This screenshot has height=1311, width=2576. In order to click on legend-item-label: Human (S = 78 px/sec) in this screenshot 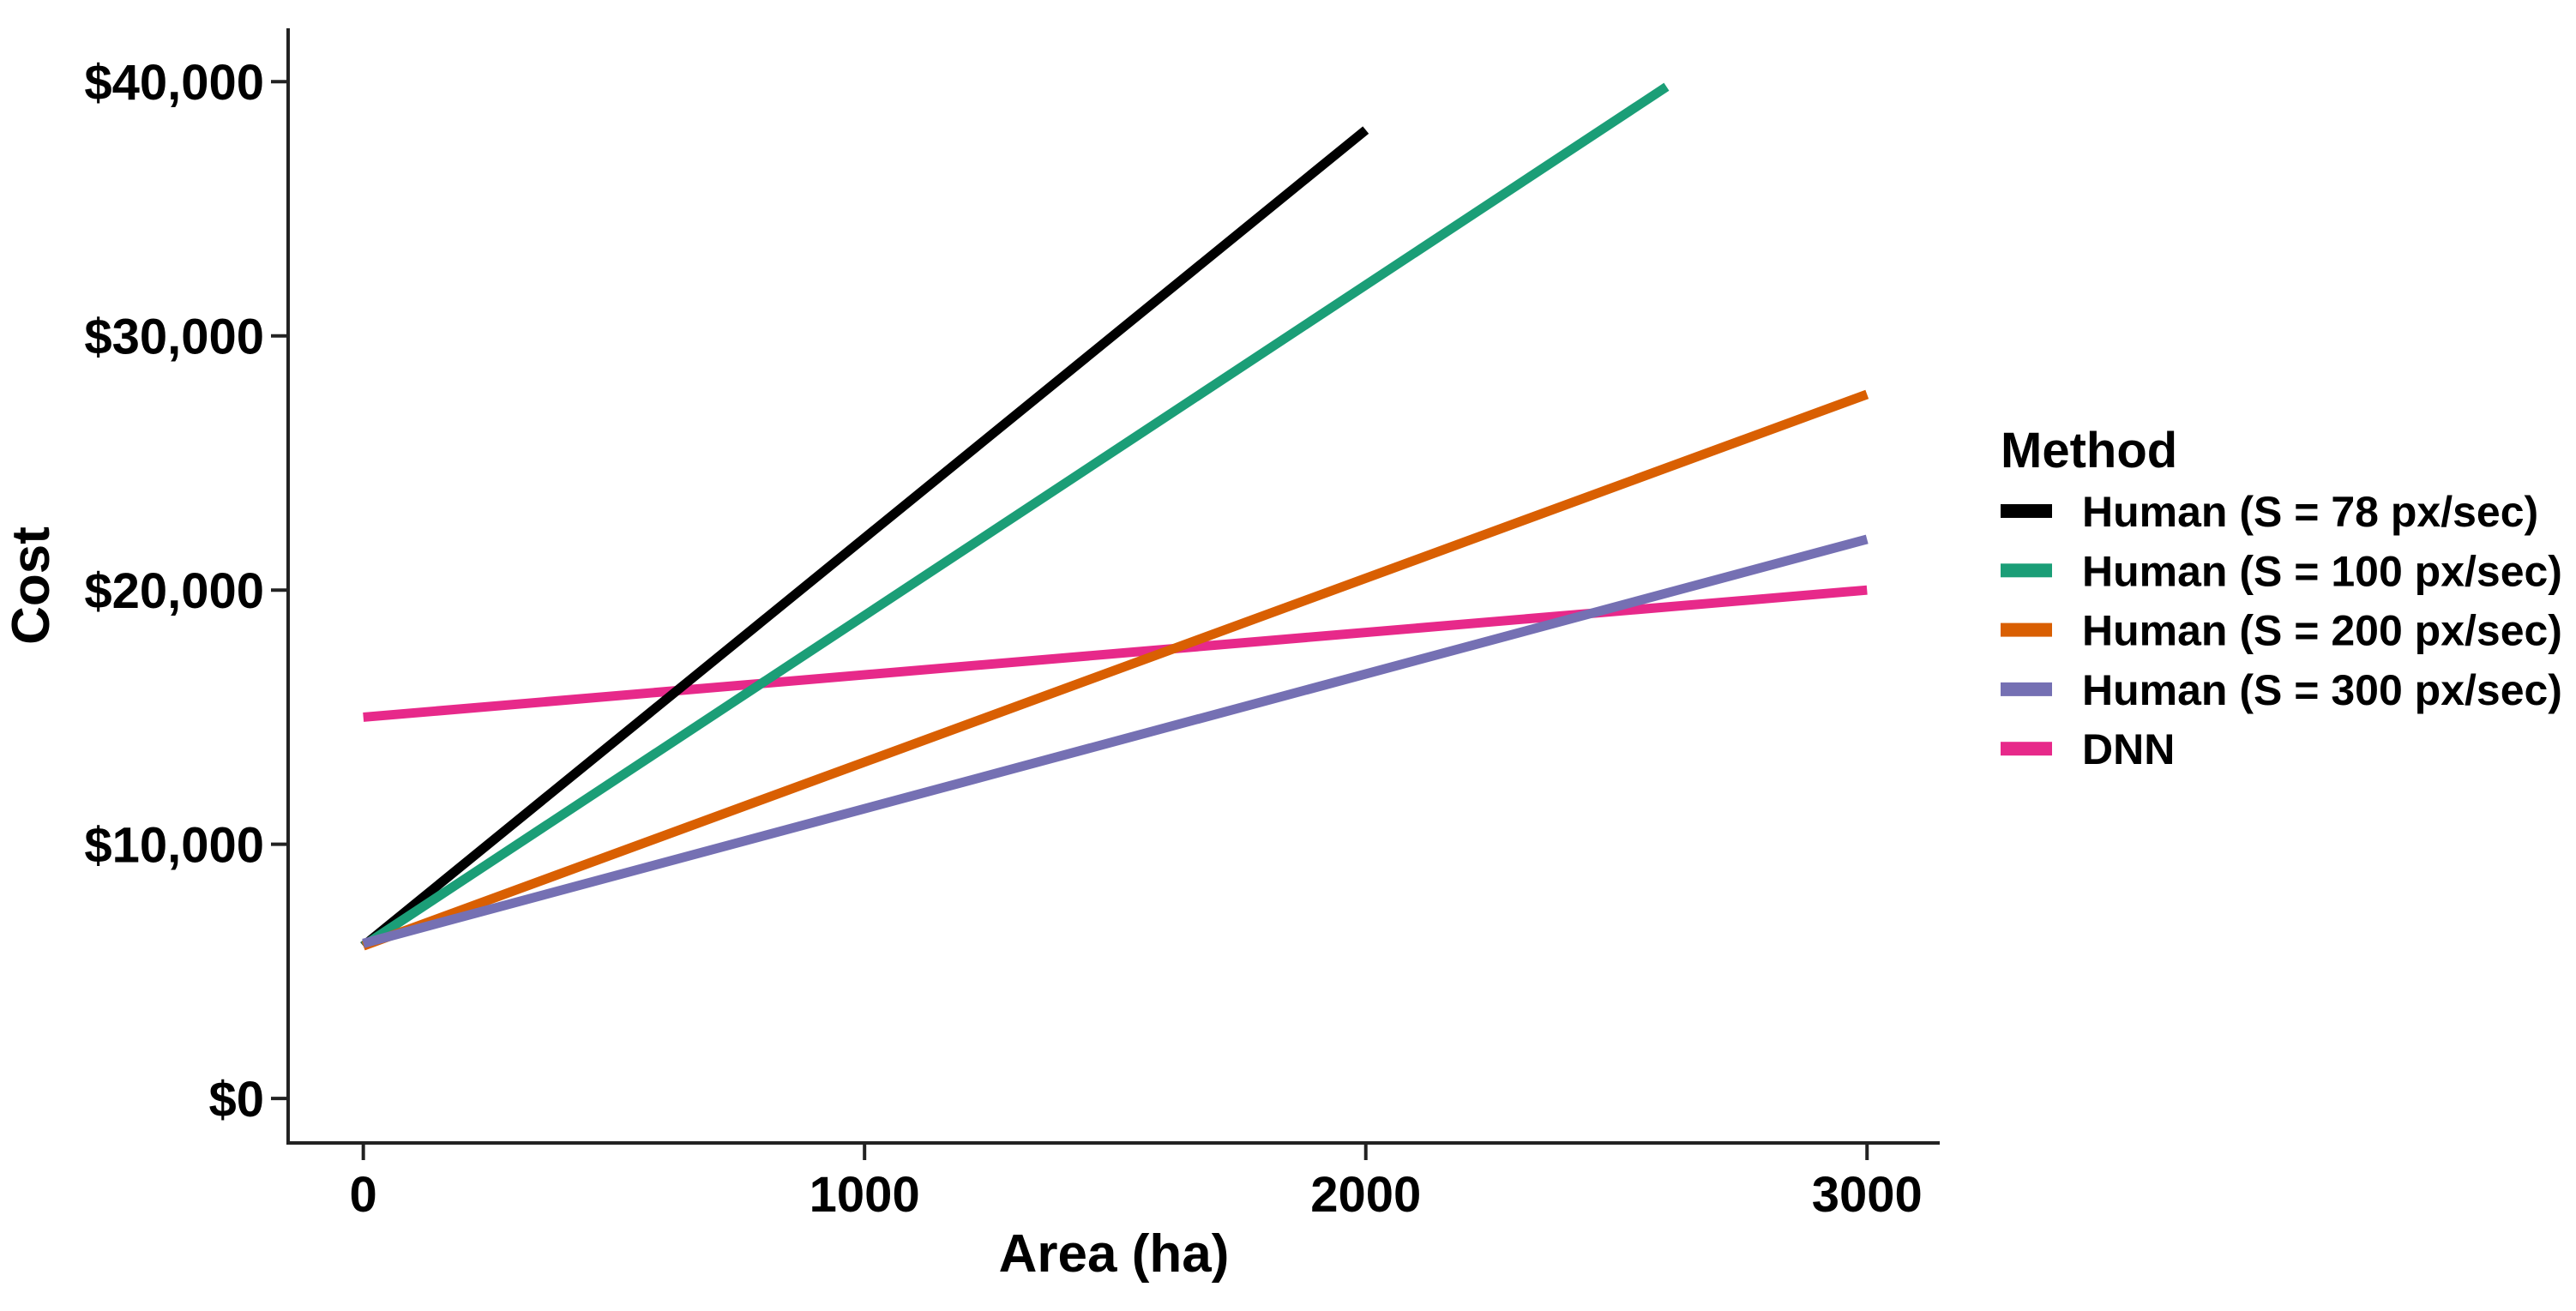, I will do `click(2310, 512)`.